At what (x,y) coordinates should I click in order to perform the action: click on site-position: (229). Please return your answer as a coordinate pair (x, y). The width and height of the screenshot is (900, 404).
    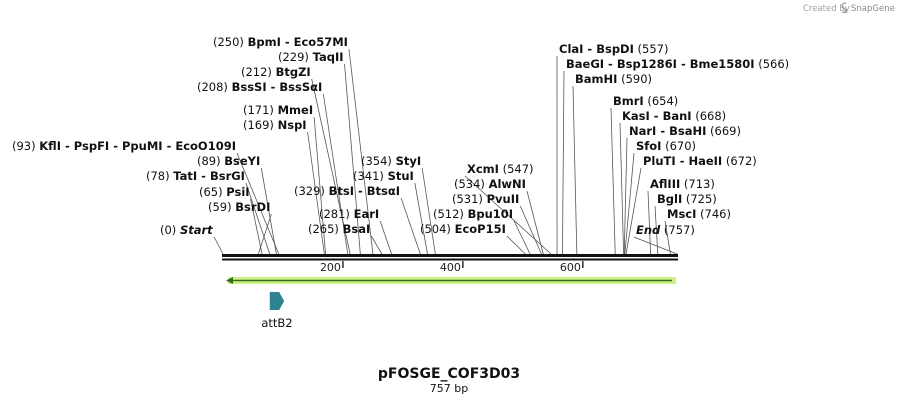
    Looking at the image, I should click on (295, 57).